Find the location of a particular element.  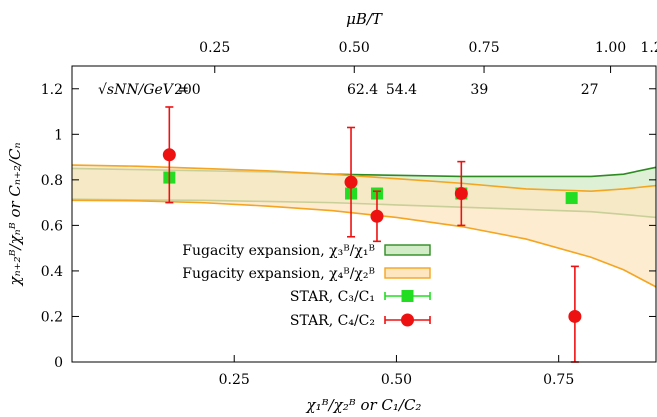

top-tick-label-0: 0.25 is located at coordinates (214, 48).